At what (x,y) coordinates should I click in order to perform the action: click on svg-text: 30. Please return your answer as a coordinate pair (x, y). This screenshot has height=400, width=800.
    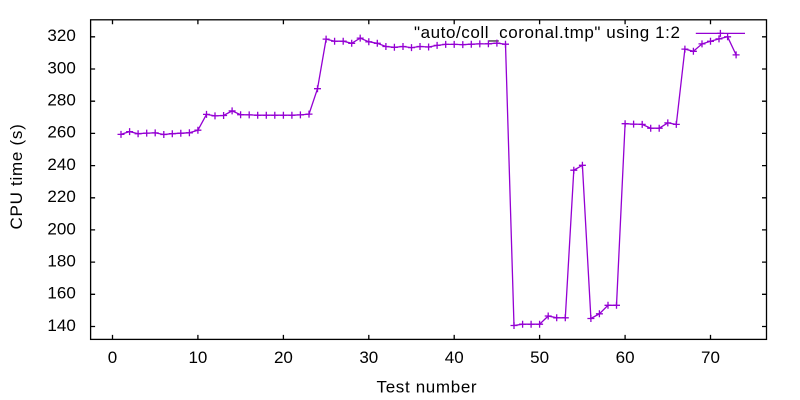
    Looking at the image, I should click on (368, 357).